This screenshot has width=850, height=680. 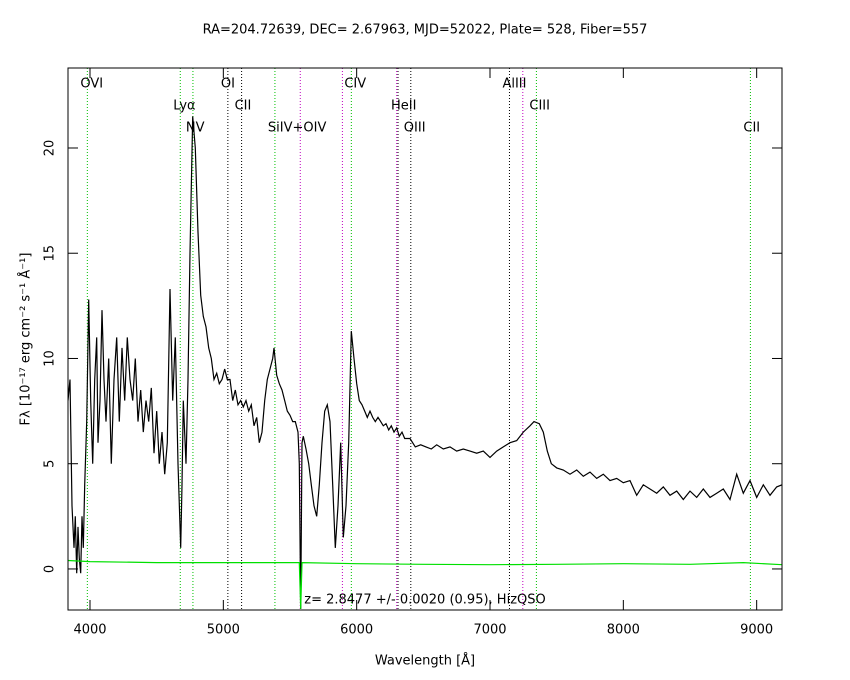 What do you see at coordinates (50, 358) in the screenshot?
I see `y-tick-label: 10` at bounding box center [50, 358].